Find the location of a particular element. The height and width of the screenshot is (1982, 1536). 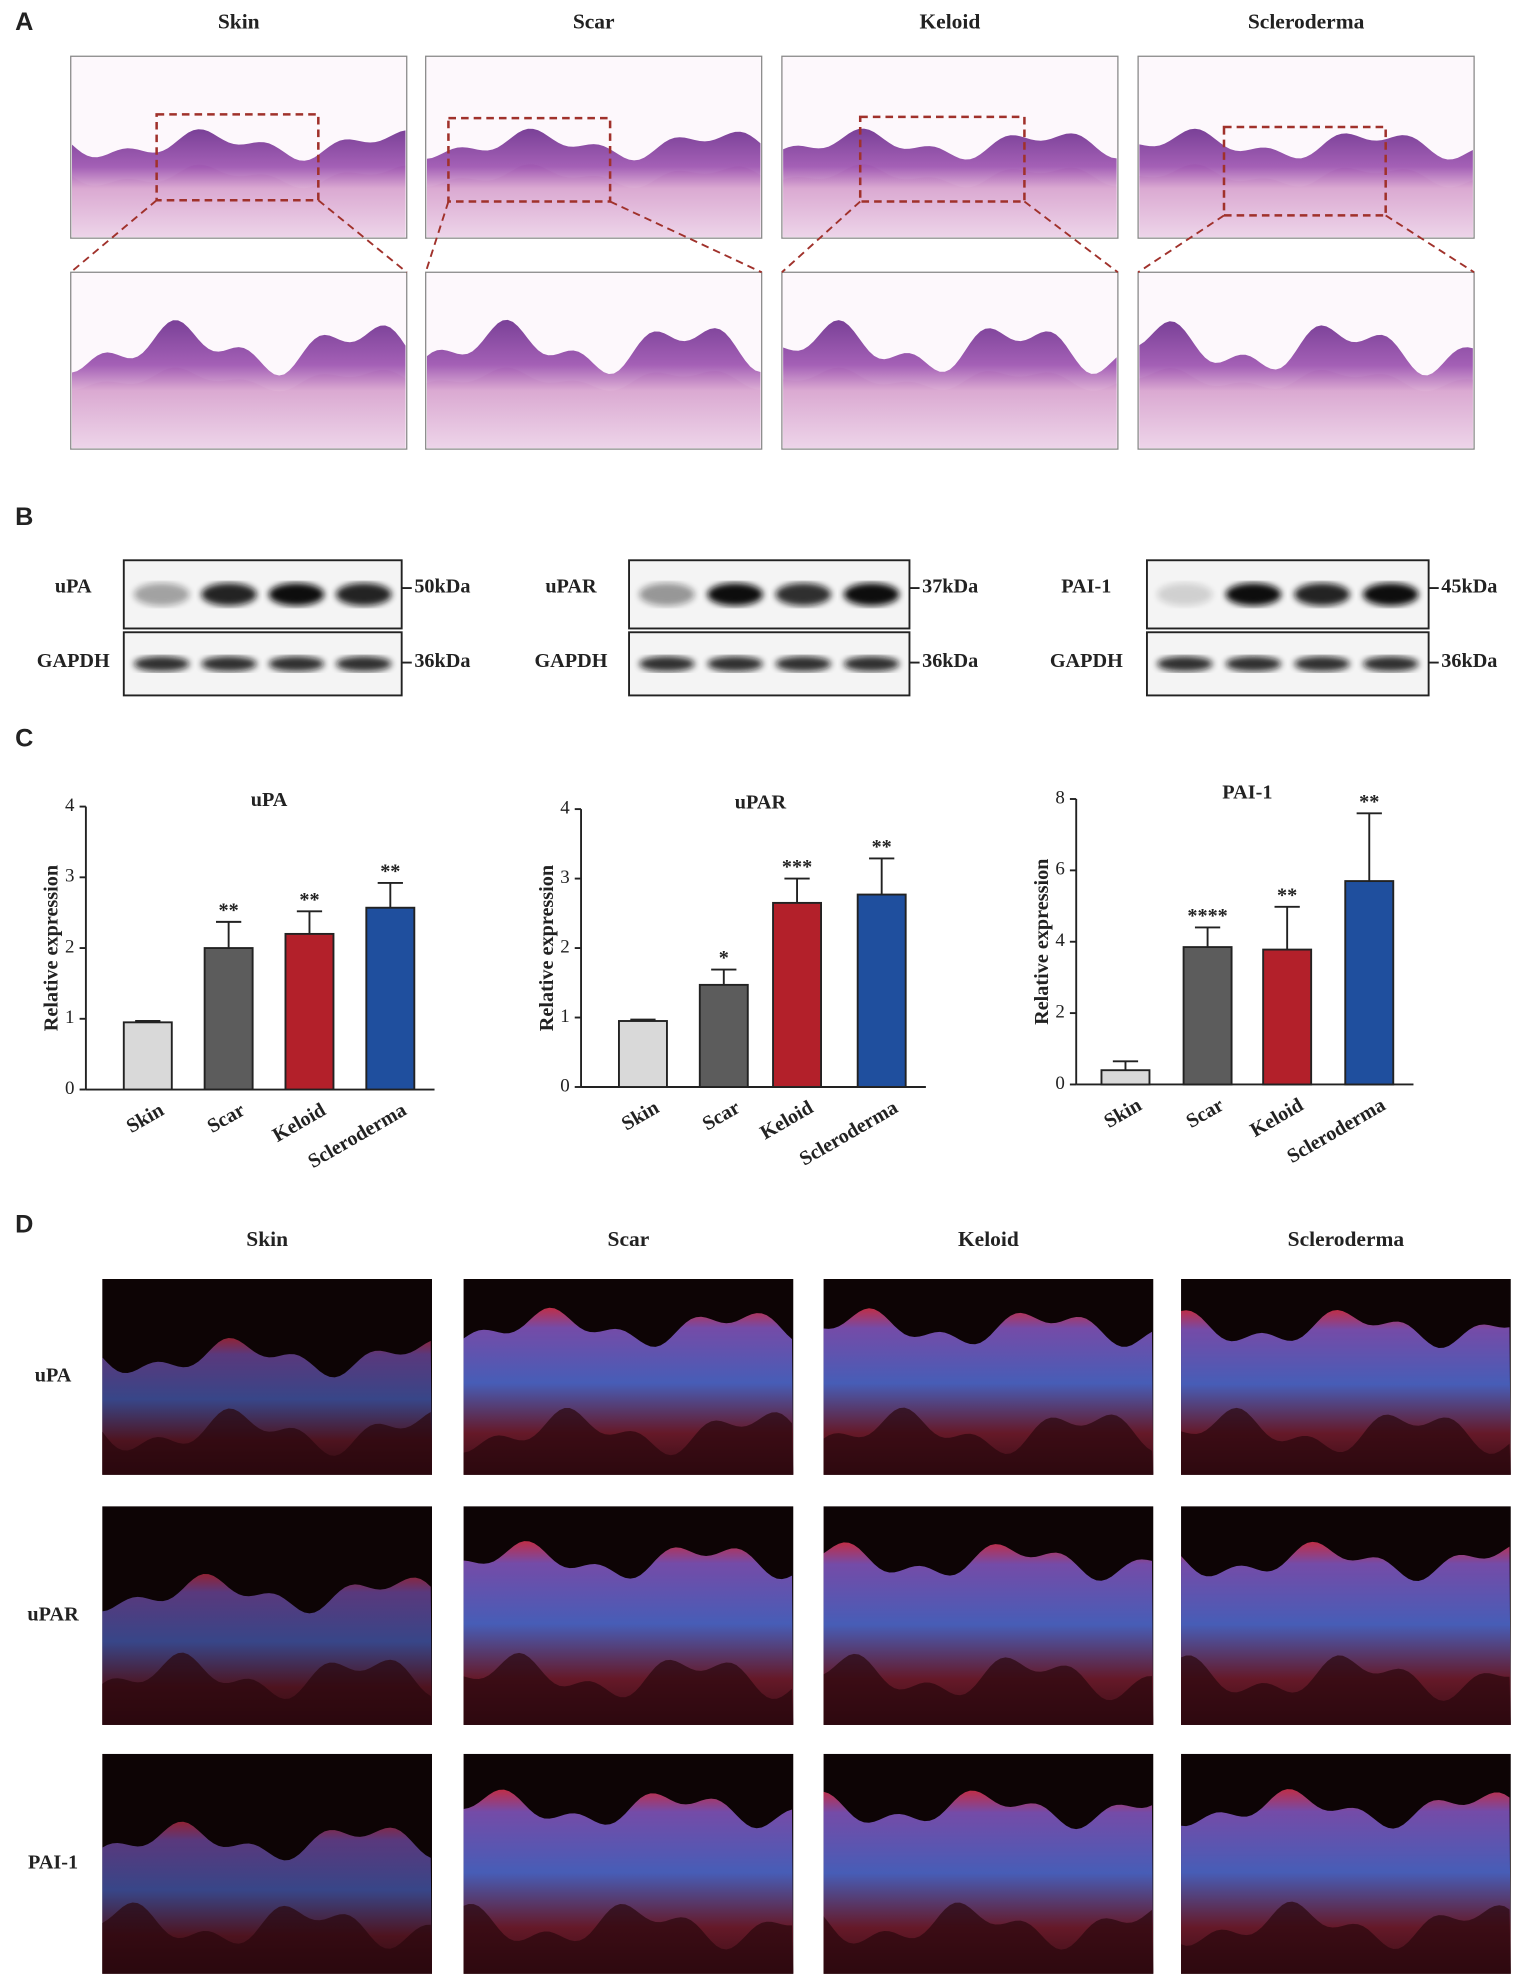

y-tick-label: 8 is located at coordinates (1059, 797).